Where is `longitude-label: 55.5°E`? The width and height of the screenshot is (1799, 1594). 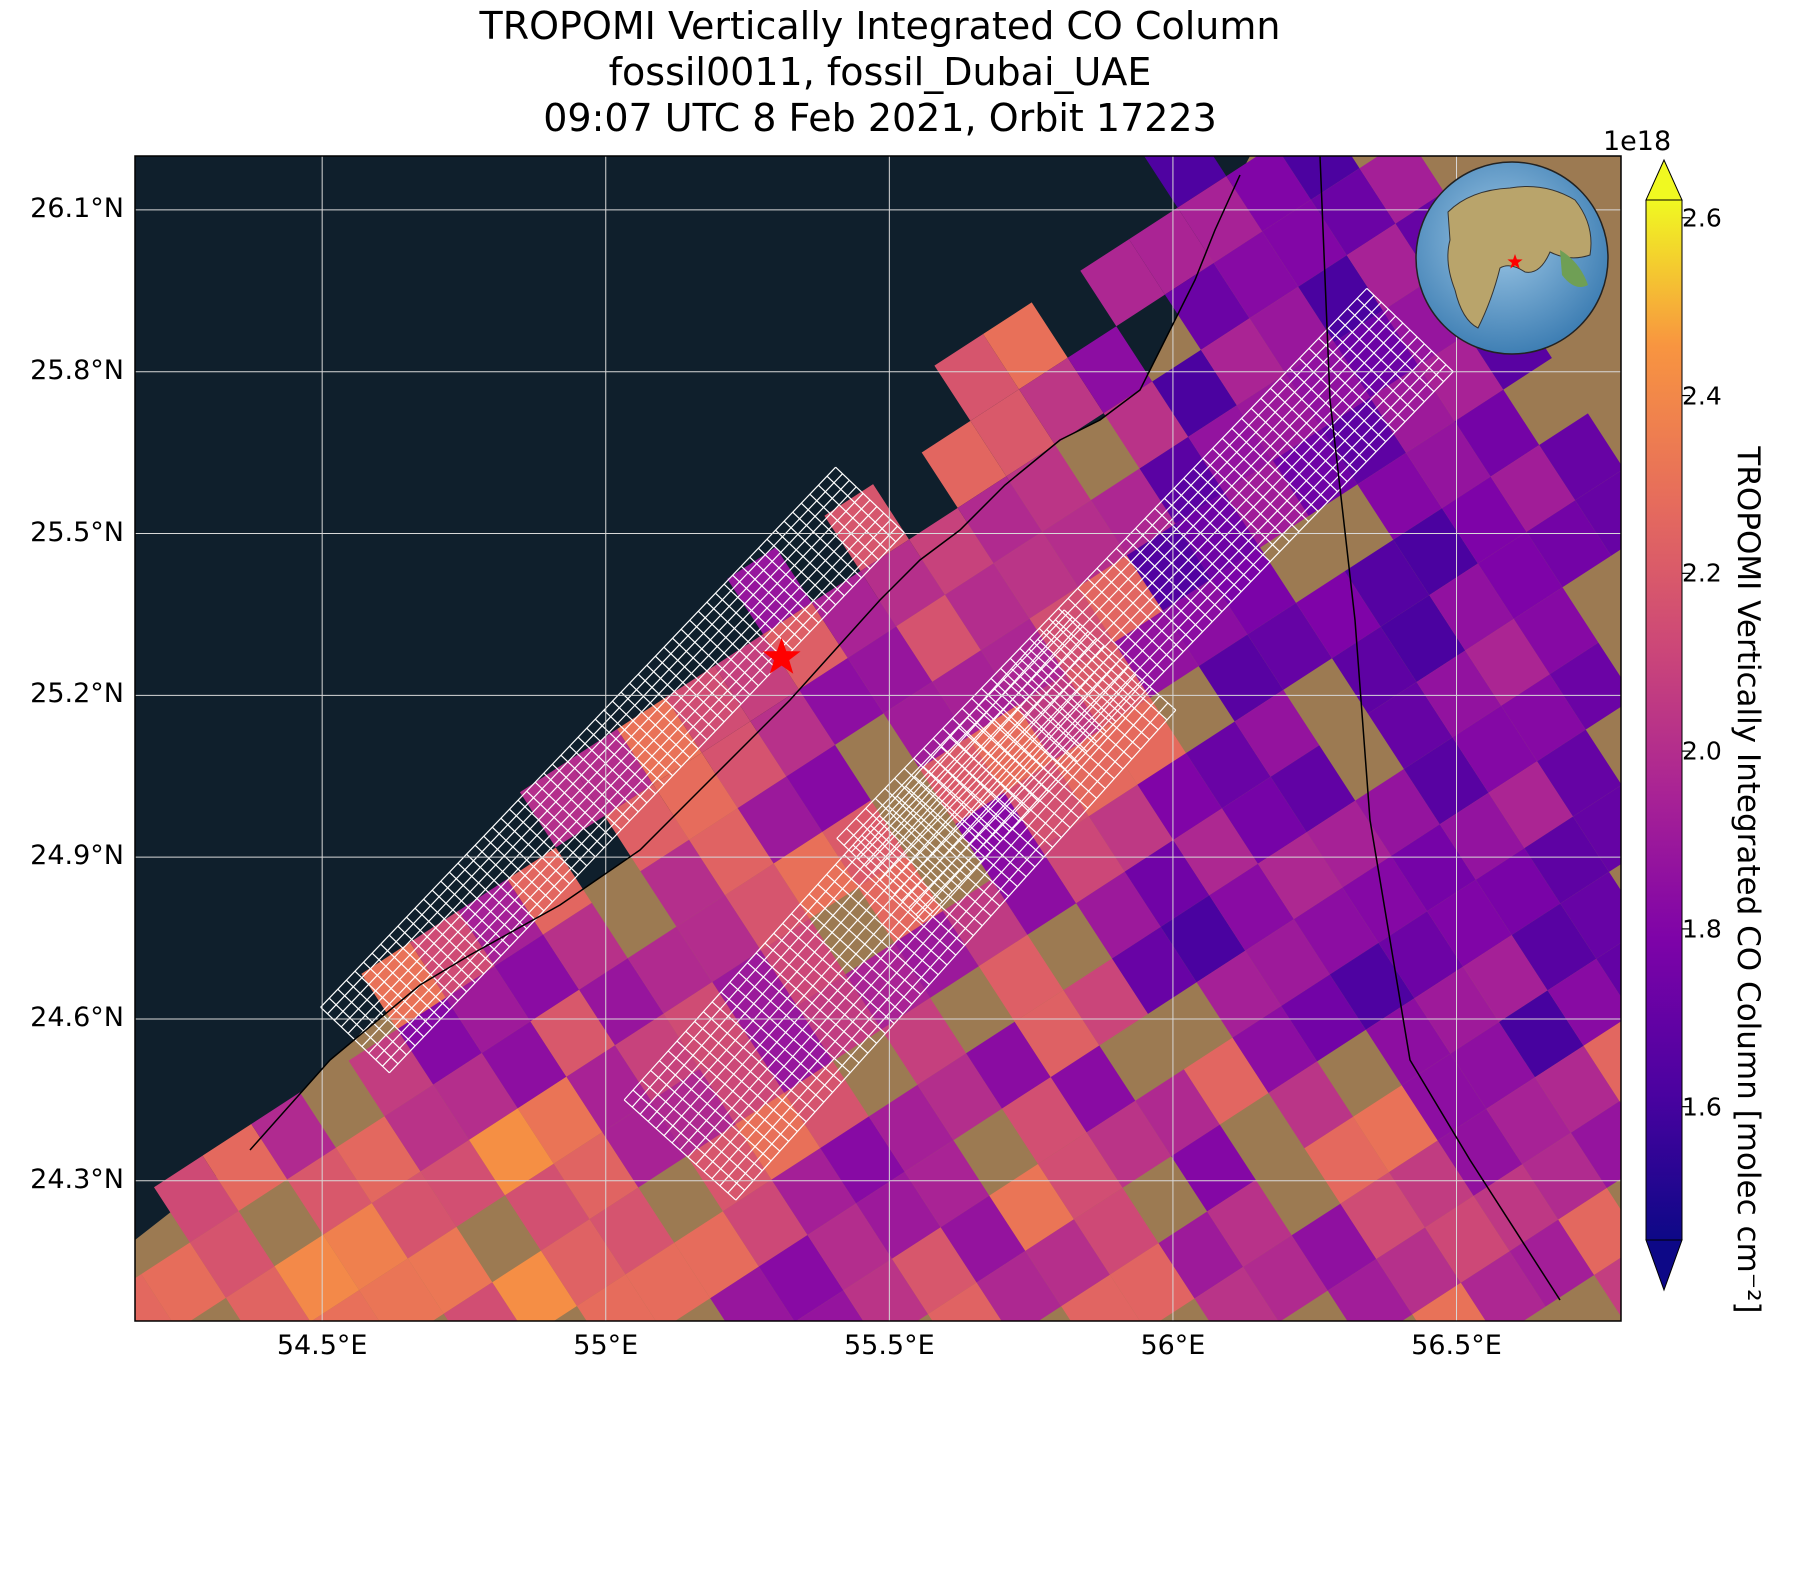 longitude-label: 55.5°E is located at coordinates (889, 1345).